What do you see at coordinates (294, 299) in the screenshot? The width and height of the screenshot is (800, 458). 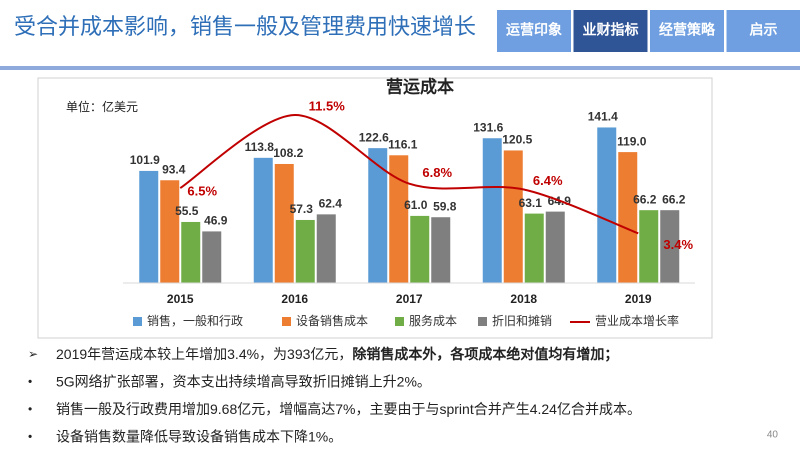 I see `x-tick-label: 2016` at bounding box center [294, 299].